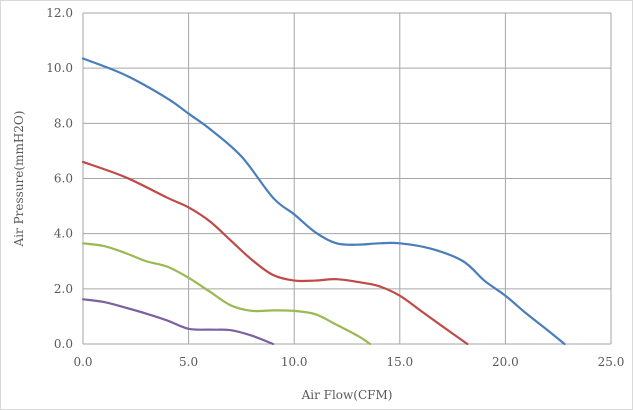 This screenshot has width=633, height=410. I want to click on y-tick-label: 0.0, so click(63, 344).